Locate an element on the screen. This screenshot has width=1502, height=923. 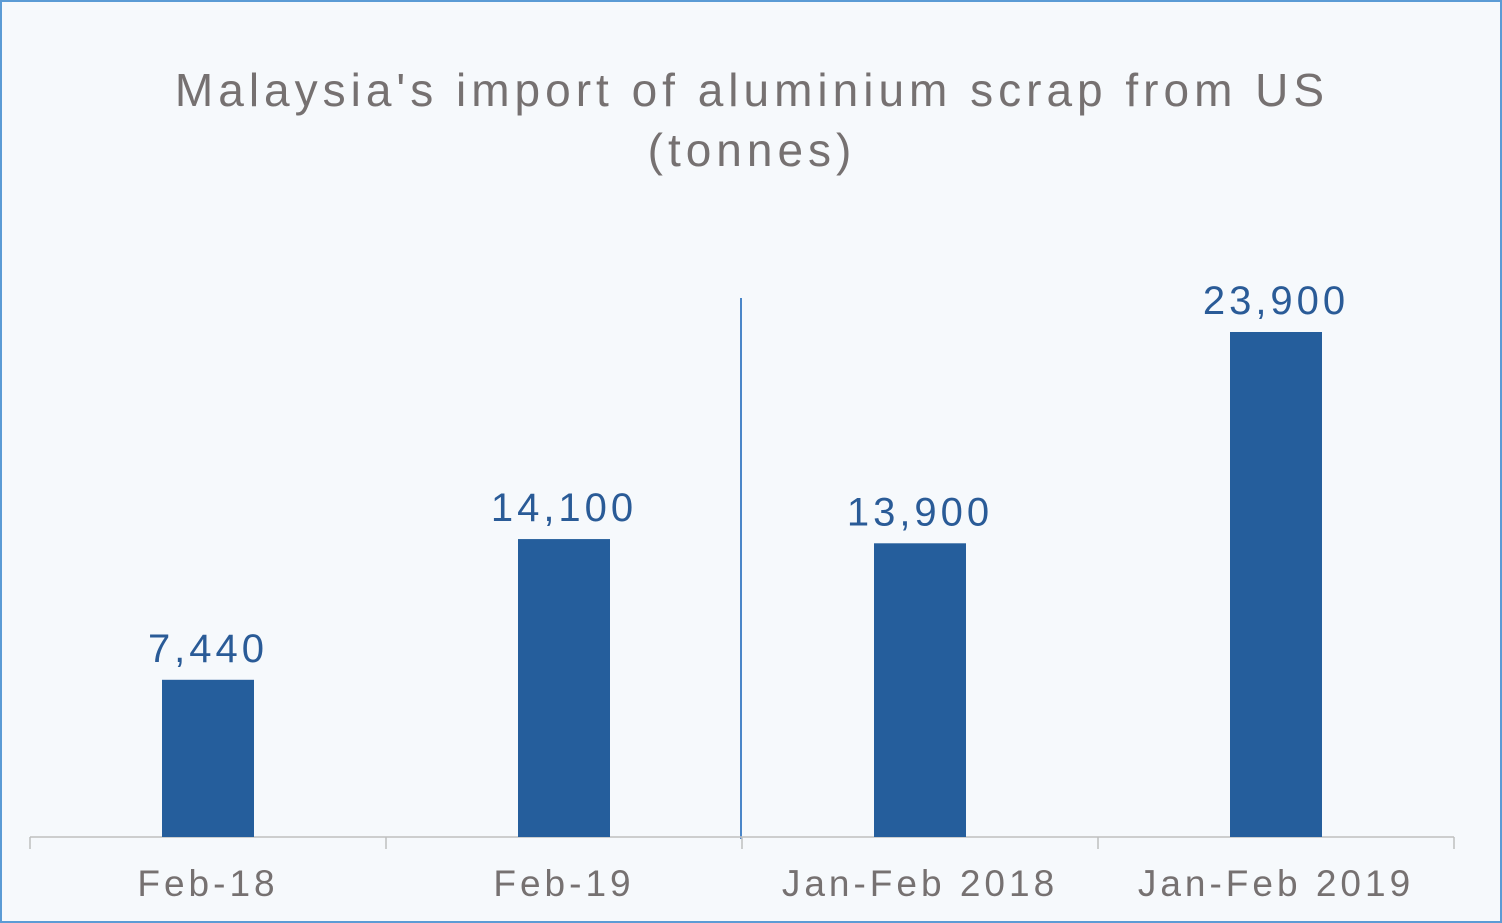
value-label: 13,900 is located at coordinates (920, 512).